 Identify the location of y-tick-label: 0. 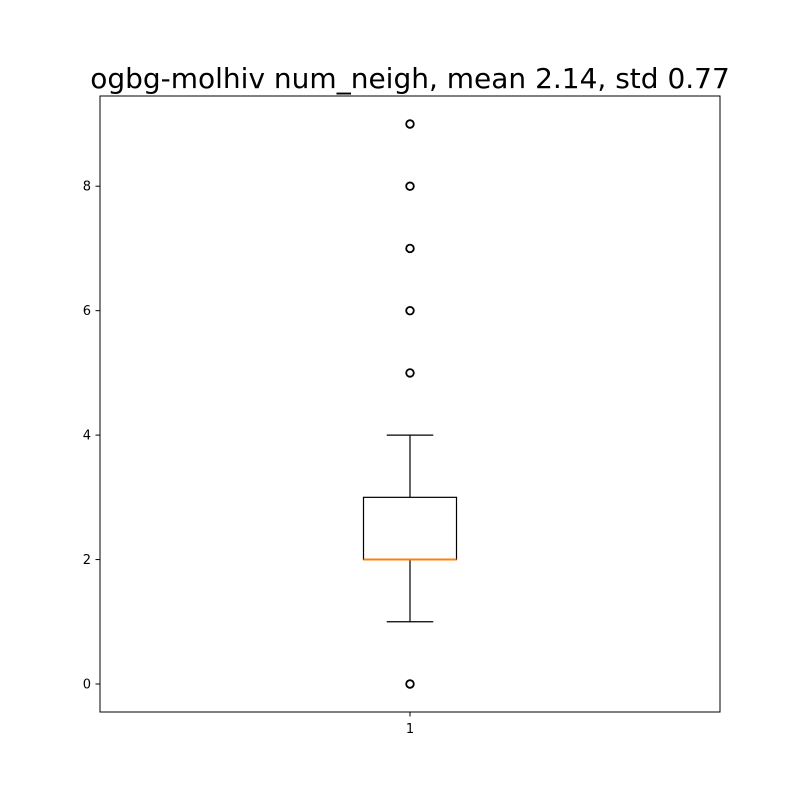
(87, 685).